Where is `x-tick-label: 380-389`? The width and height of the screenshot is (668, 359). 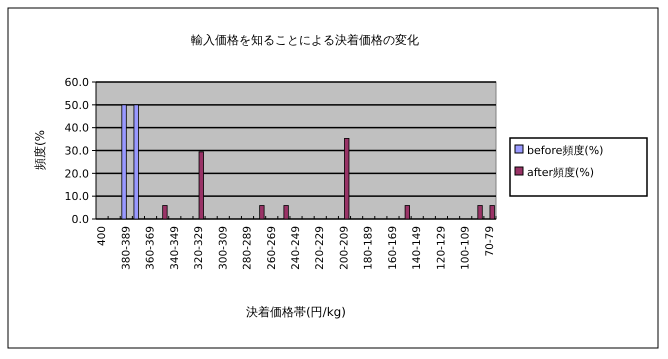 x-tick-label: 380-389 is located at coordinates (126, 248).